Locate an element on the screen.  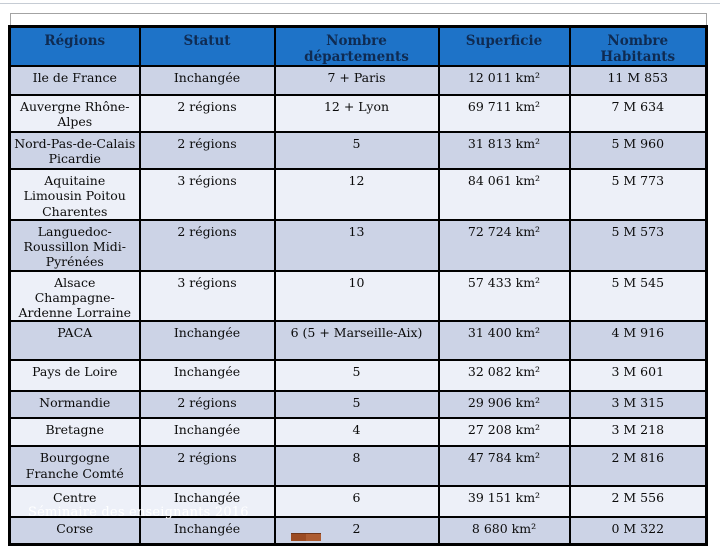
cell-superficie: 57 433 km² is located at coordinates (504, 296).